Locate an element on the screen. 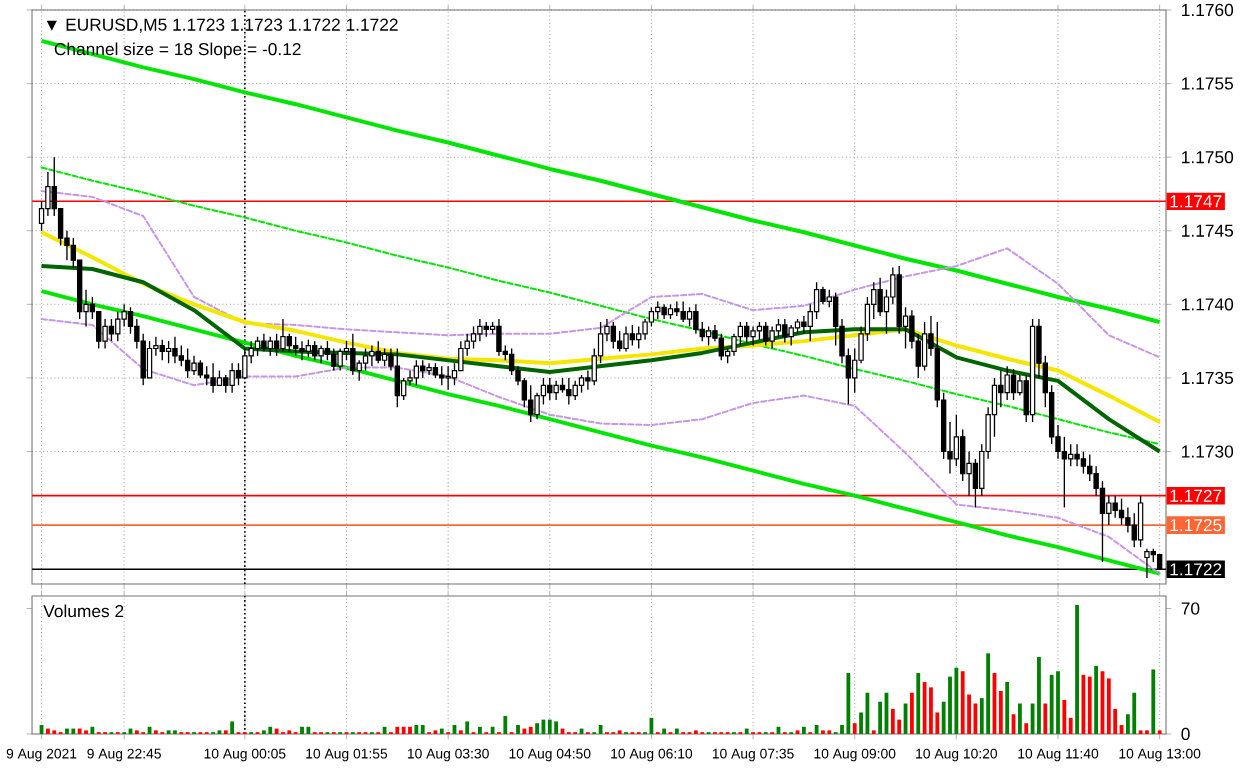 The height and width of the screenshot is (776, 1240). ref-line-label: 1.1722 is located at coordinates (1196, 569).